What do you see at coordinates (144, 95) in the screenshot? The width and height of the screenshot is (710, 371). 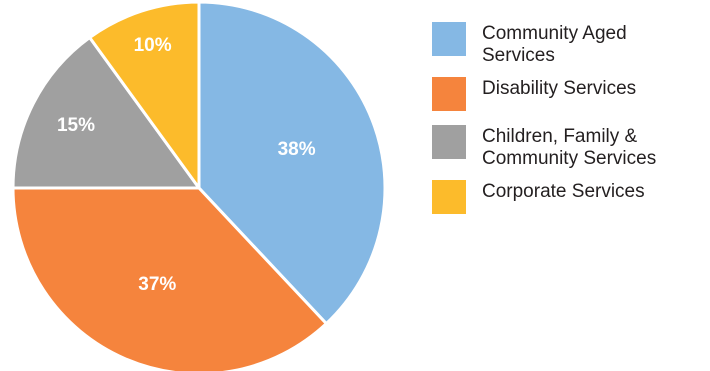 I see `pie-slice-corporate-services` at bounding box center [144, 95].